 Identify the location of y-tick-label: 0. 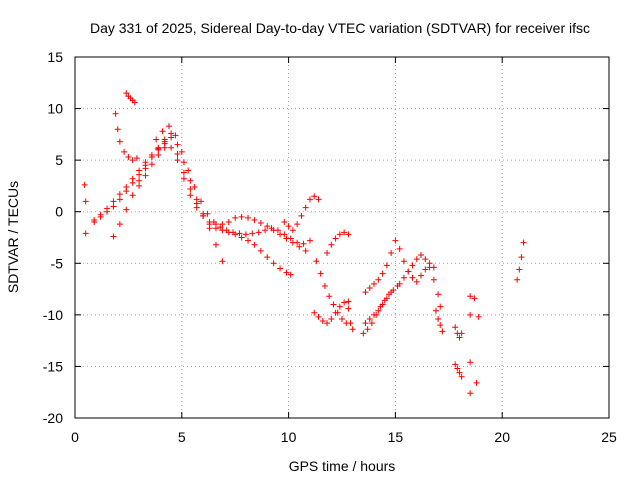
(59, 212).